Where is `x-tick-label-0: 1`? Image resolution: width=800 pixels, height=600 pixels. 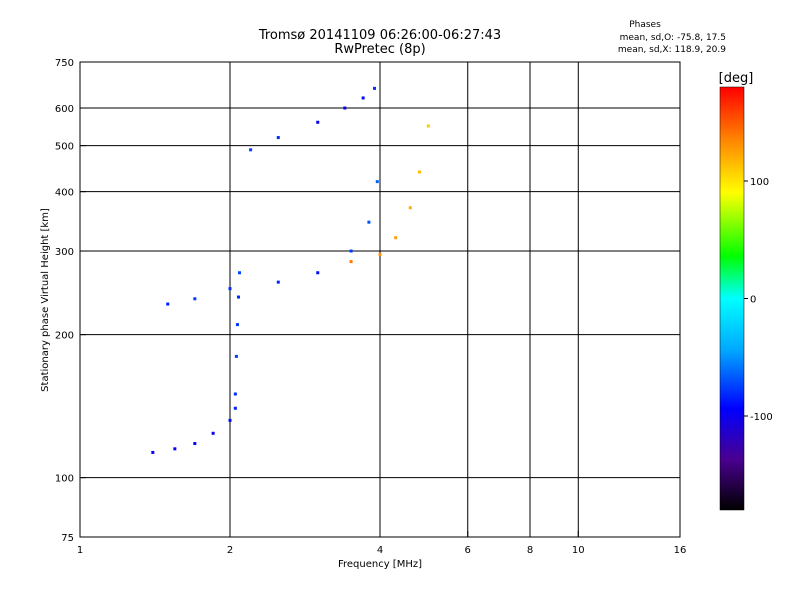 x-tick-label-0: 1 is located at coordinates (80, 550).